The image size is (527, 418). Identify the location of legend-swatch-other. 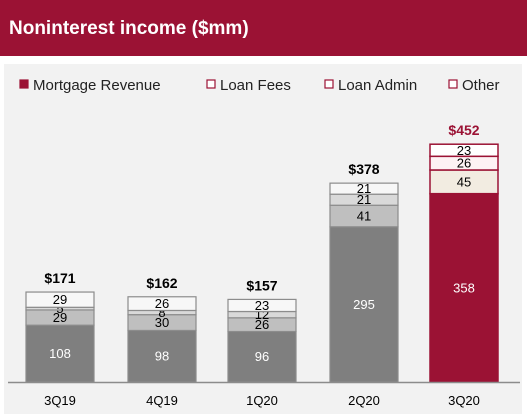
(453, 84).